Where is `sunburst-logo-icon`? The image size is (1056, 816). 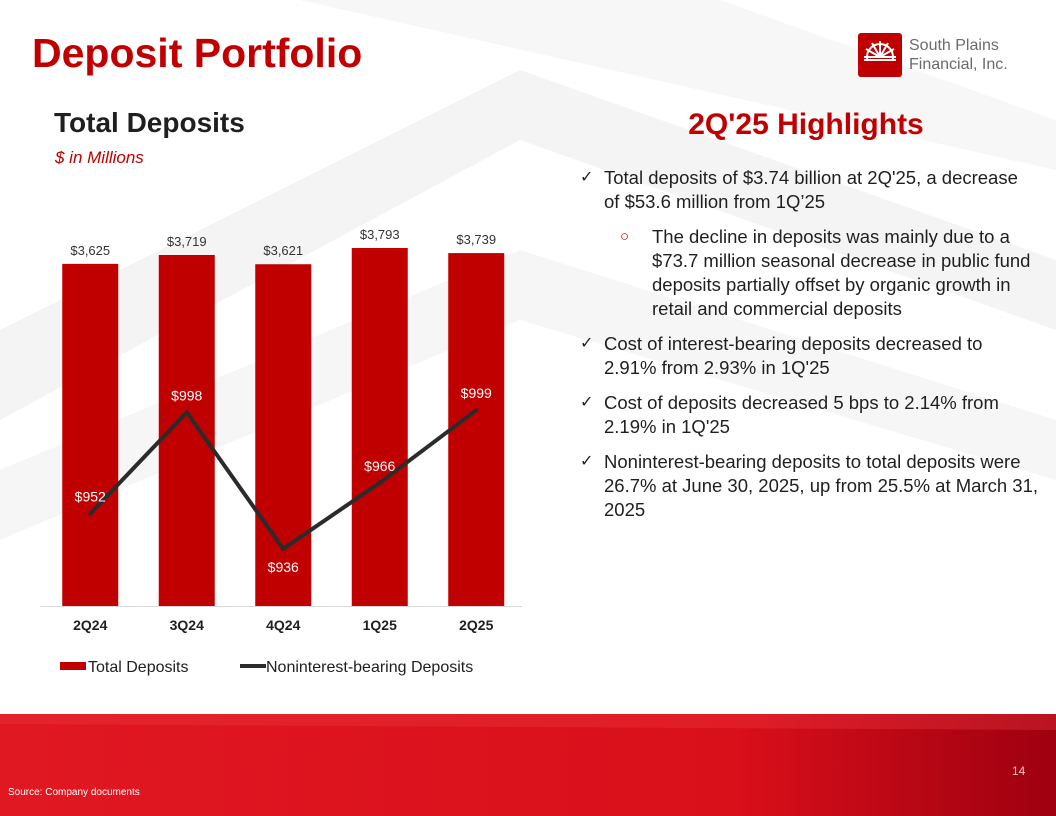 sunburst-logo-icon is located at coordinates (880, 55).